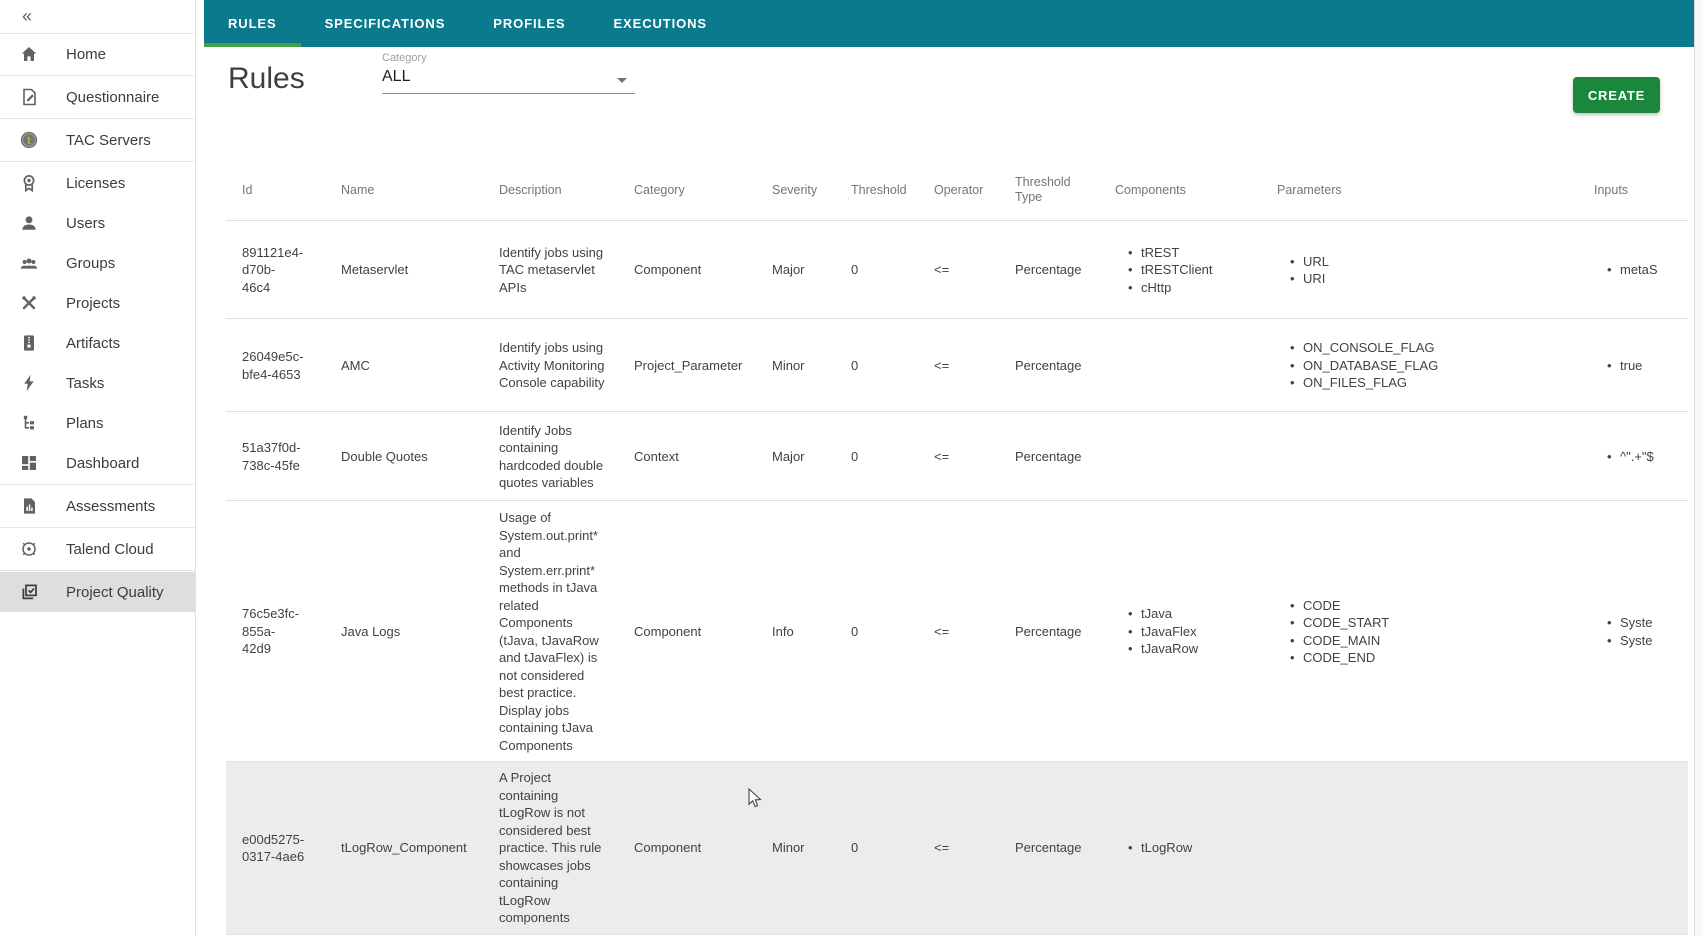 This screenshot has height=936, width=1702. What do you see at coordinates (1698, 468) in the screenshot?
I see `vertical-scrollbar` at bounding box center [1698, 468].